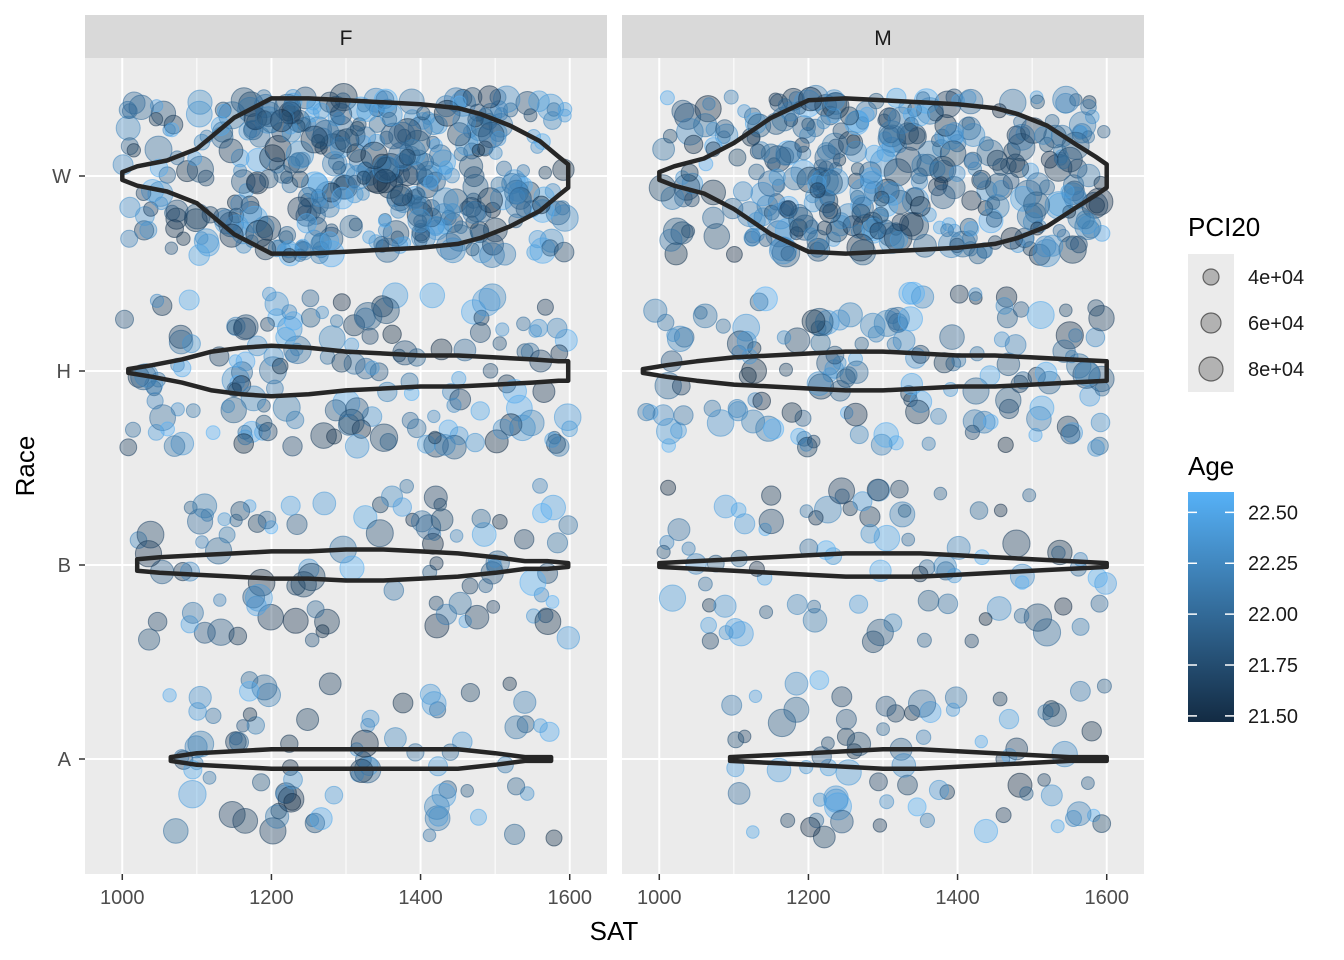 This screenshot has height=960, width=1344. Describe the element at coordinates (659, 898) in the screenshot. I see `x-tick-label: 1000` at that location.